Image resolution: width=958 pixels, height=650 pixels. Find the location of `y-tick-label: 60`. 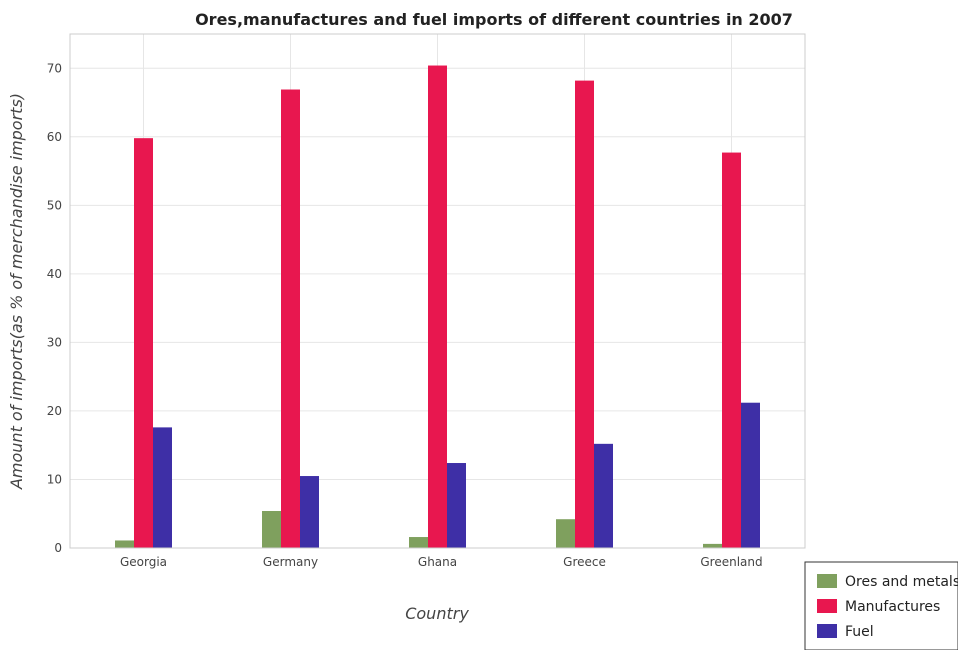

y-tick-label: 60 is located at coordinates (54, 137).